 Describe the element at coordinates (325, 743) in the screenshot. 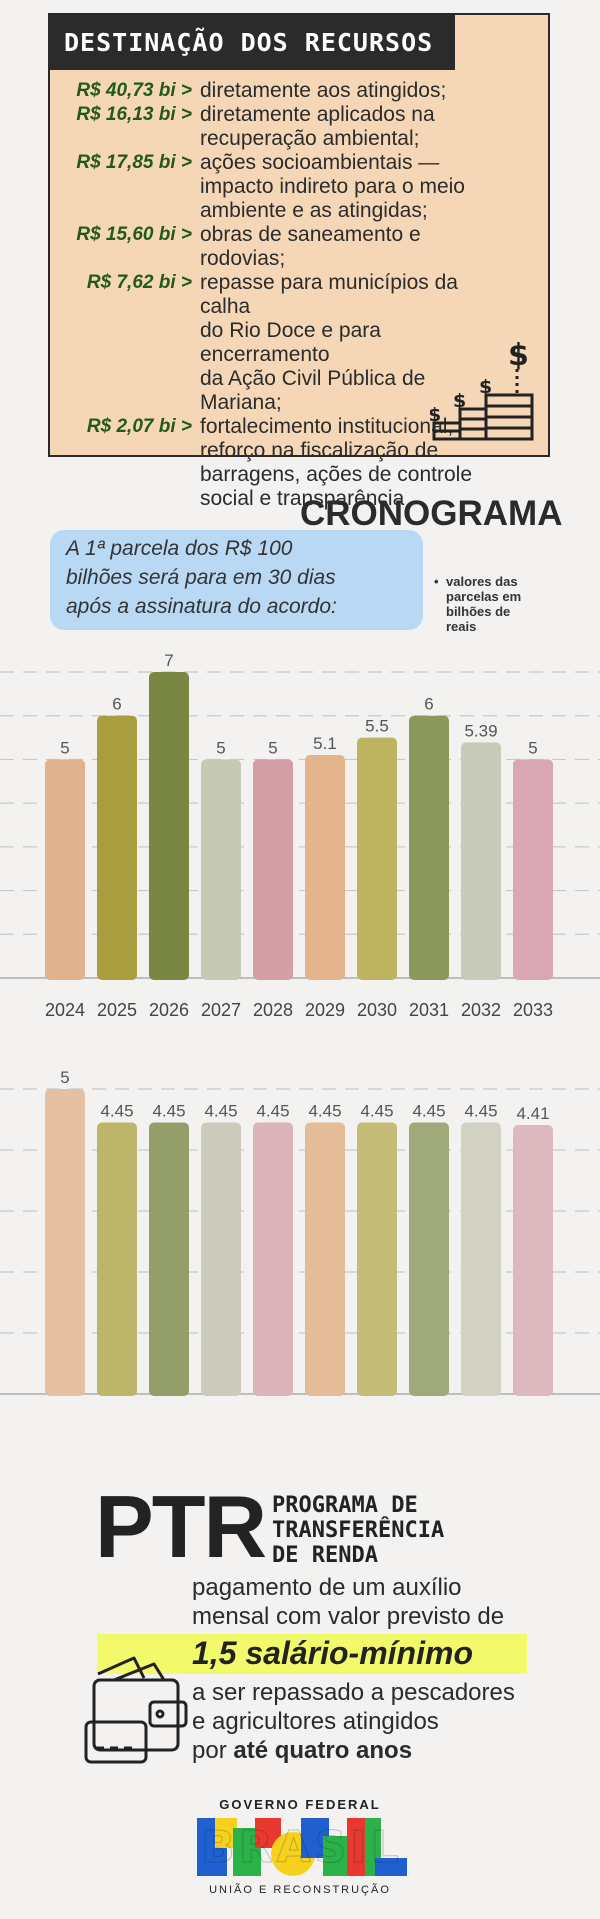

I see `data-label-2029: 5.1` at that location.